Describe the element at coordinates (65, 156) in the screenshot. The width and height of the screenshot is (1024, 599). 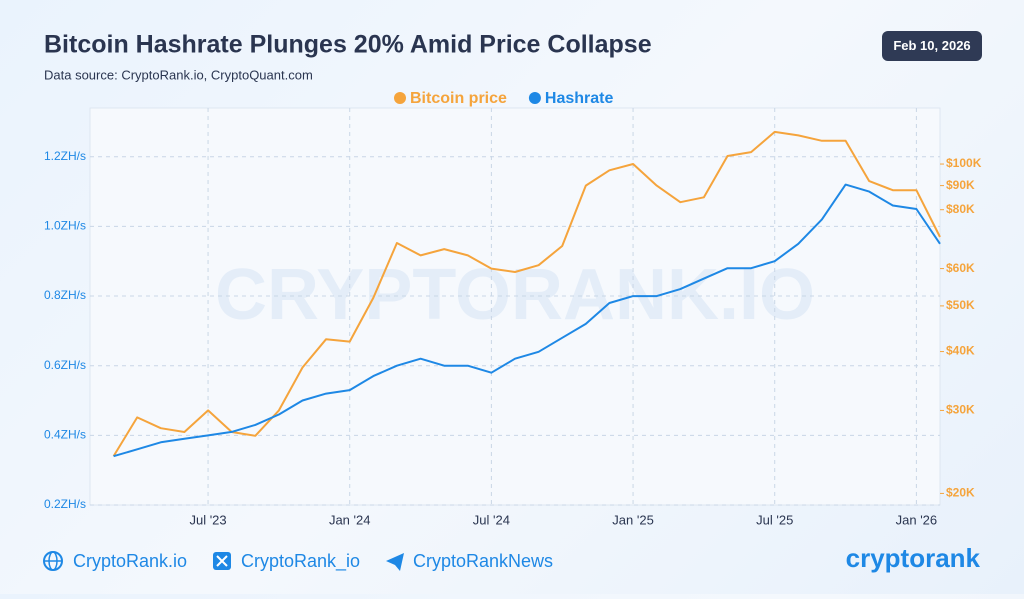
I see `y-tick-label: 1.2ZH/s` at that location.